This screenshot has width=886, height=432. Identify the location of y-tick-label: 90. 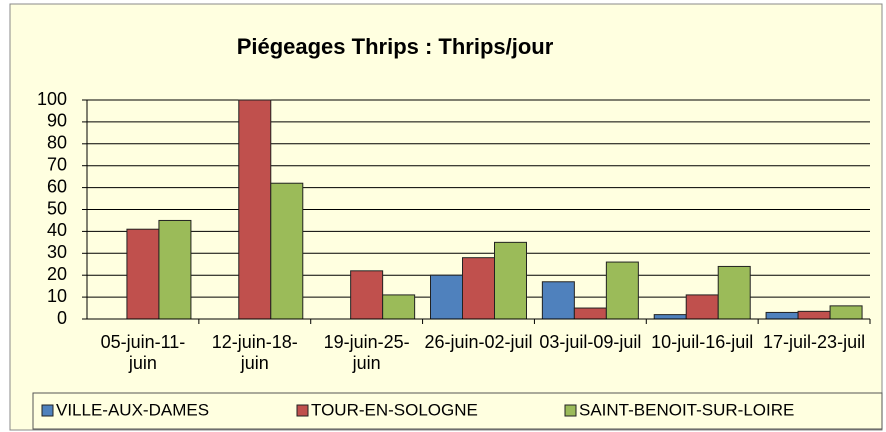
(57, 121).